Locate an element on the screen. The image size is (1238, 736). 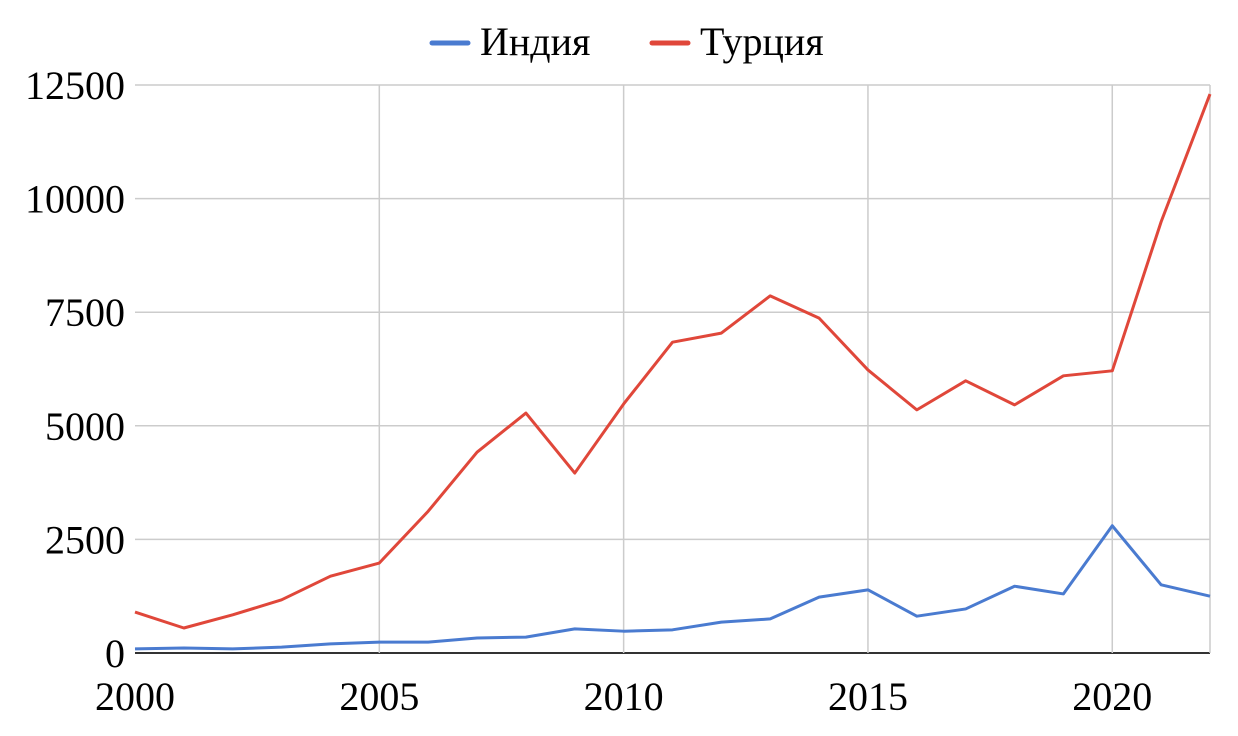
x-tick-label: 2005 is located at coordinates (379, 696).